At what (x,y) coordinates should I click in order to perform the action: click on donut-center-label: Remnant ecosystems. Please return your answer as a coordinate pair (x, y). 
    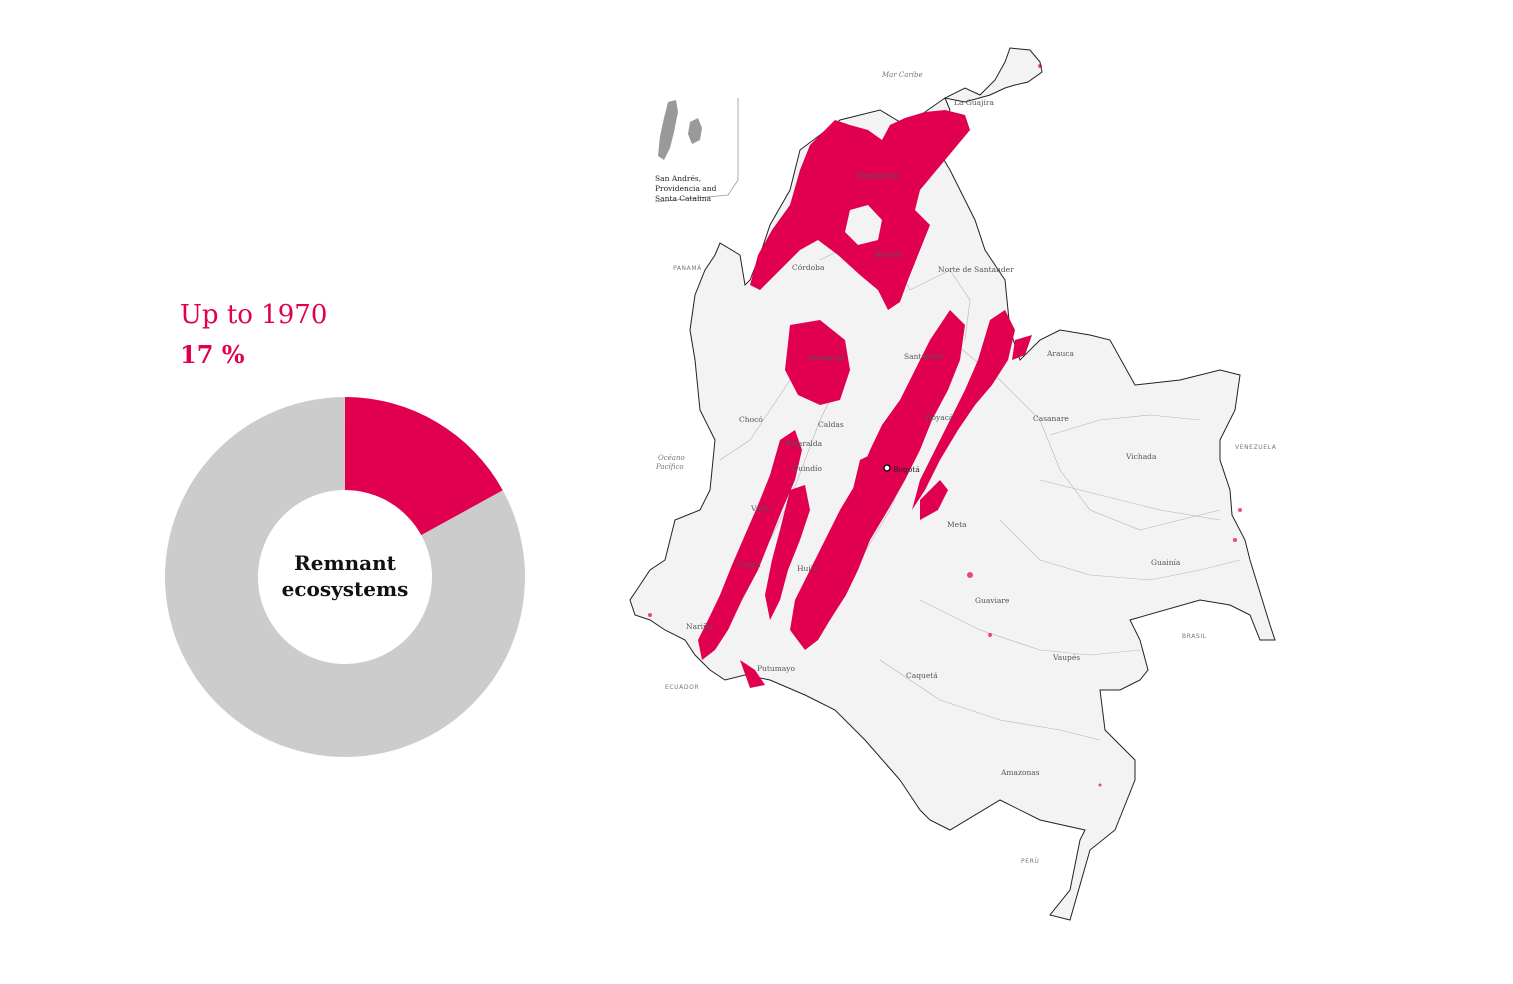
    Looking at the image, I should click on (345, 576).